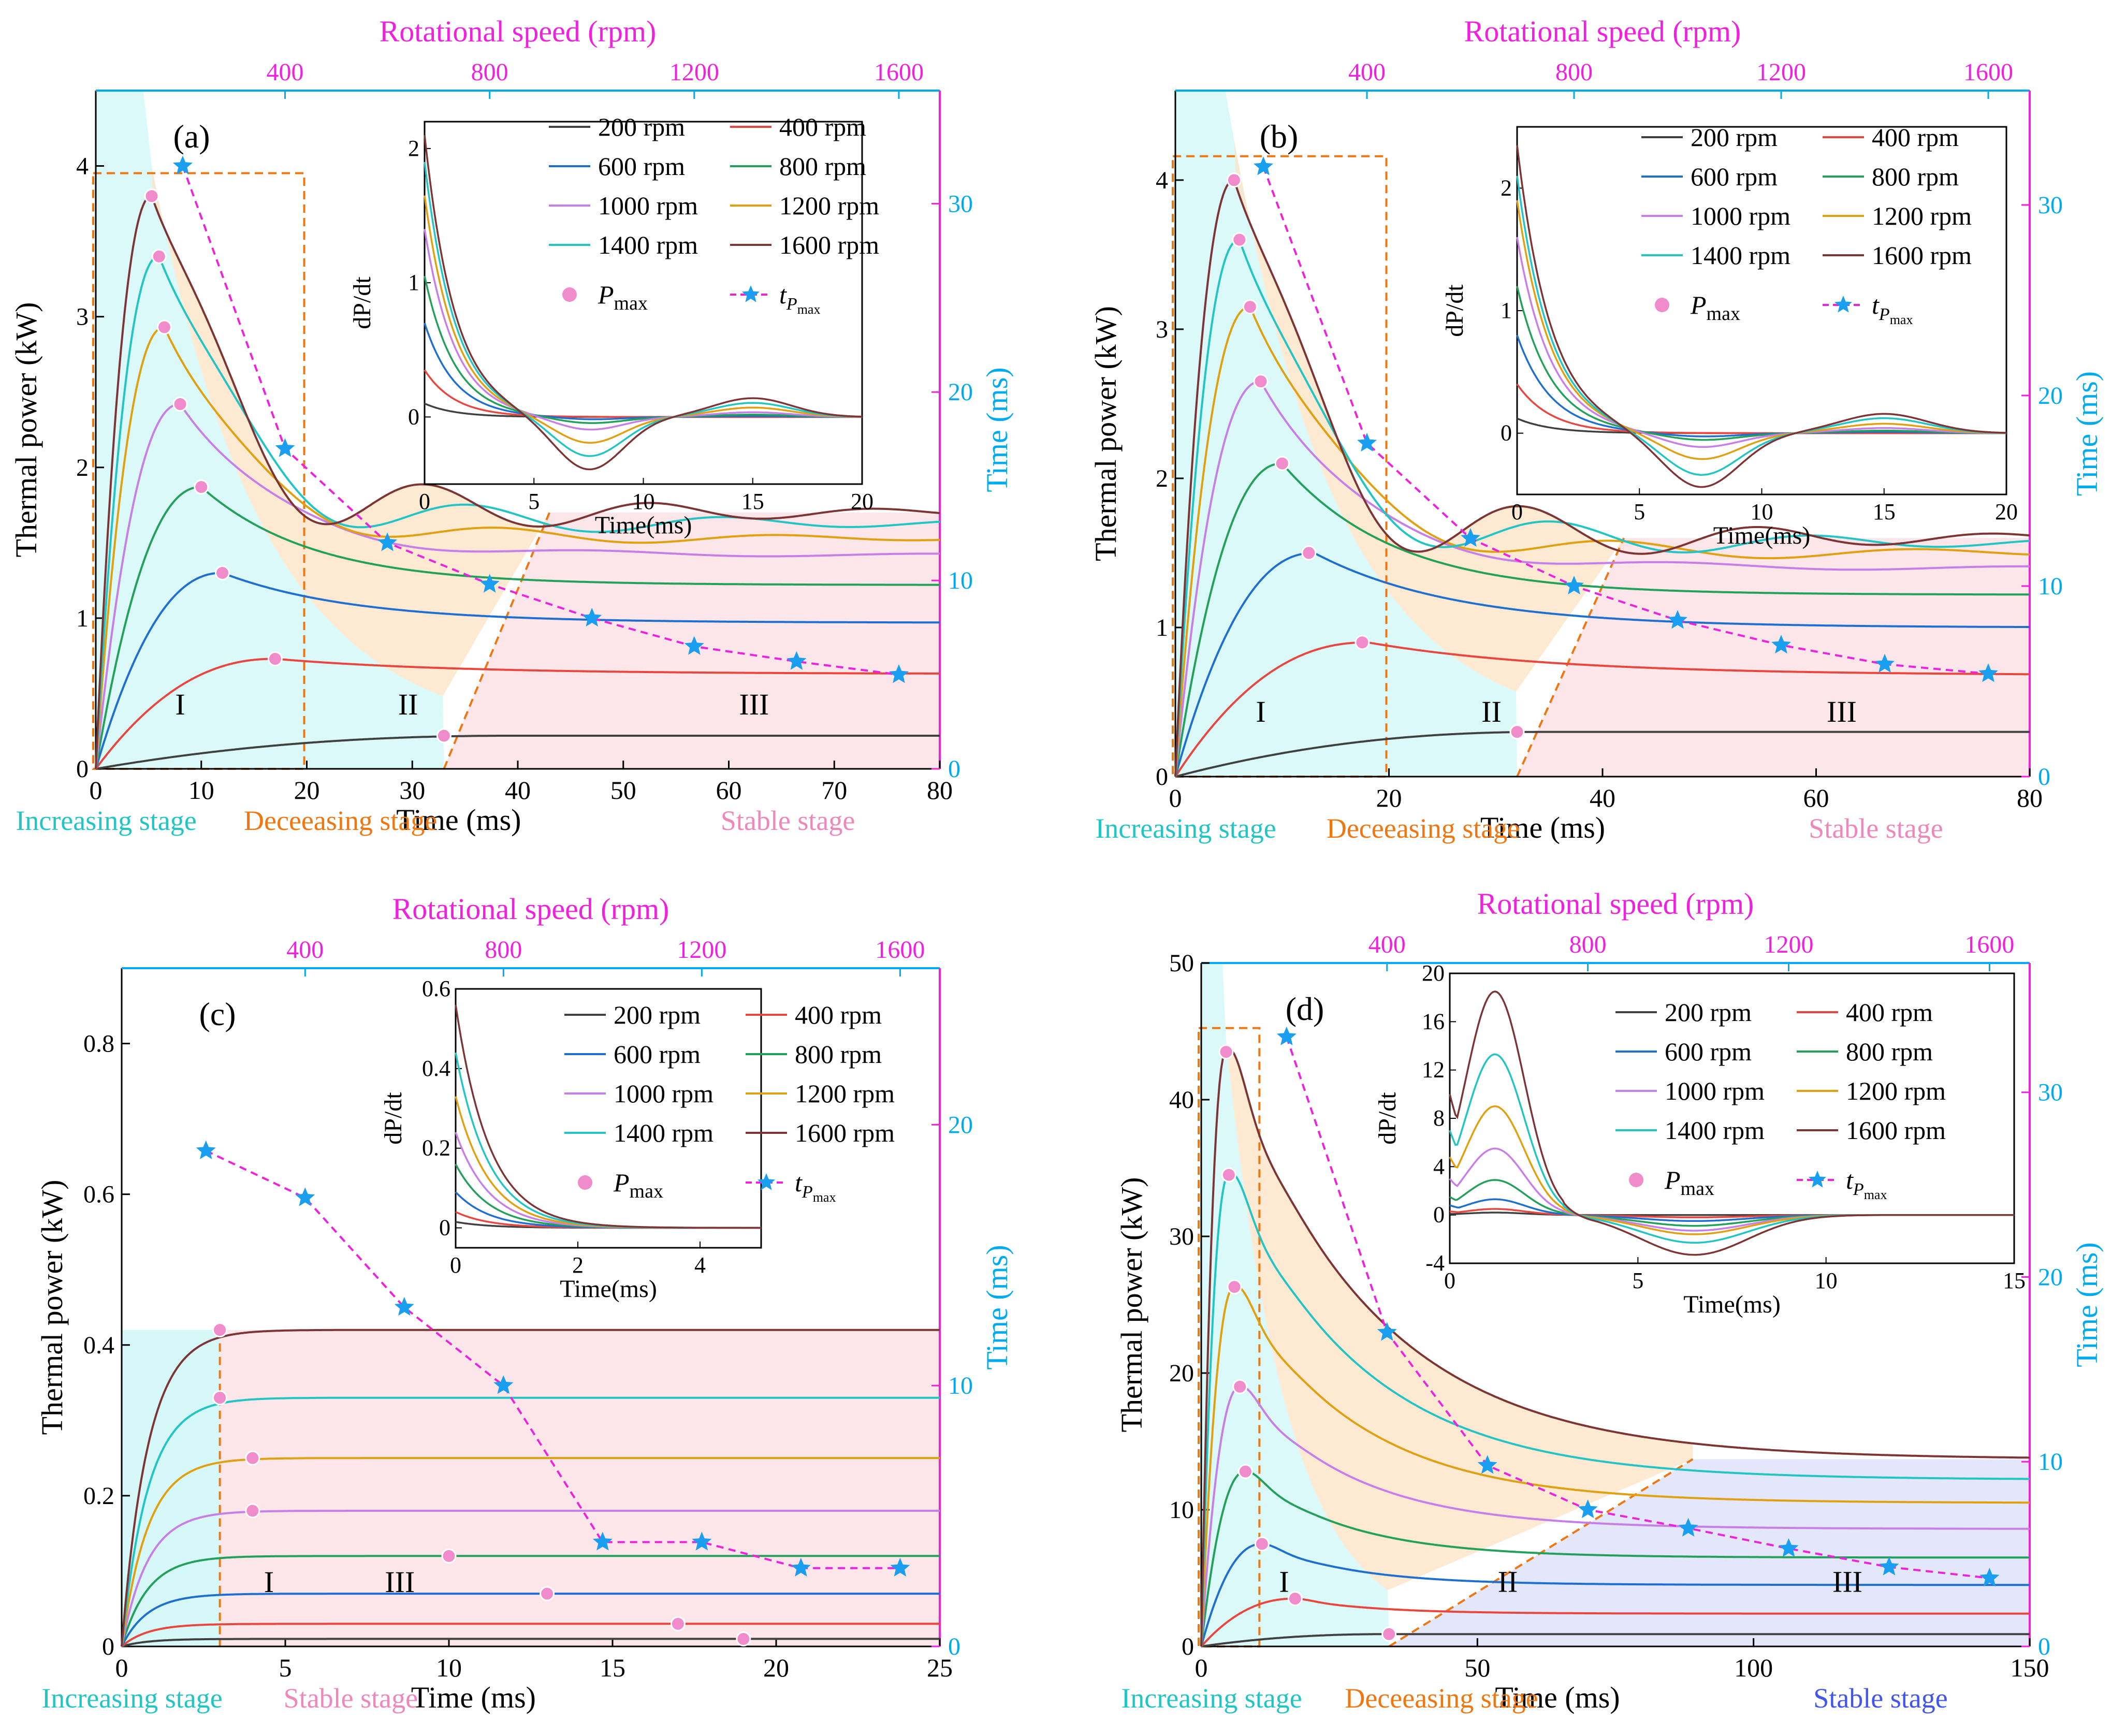  What do you see at coordinates (1162, 627) in the screenshot?
I see `y-tick-label: 1` at bounding box center [1162, 627].